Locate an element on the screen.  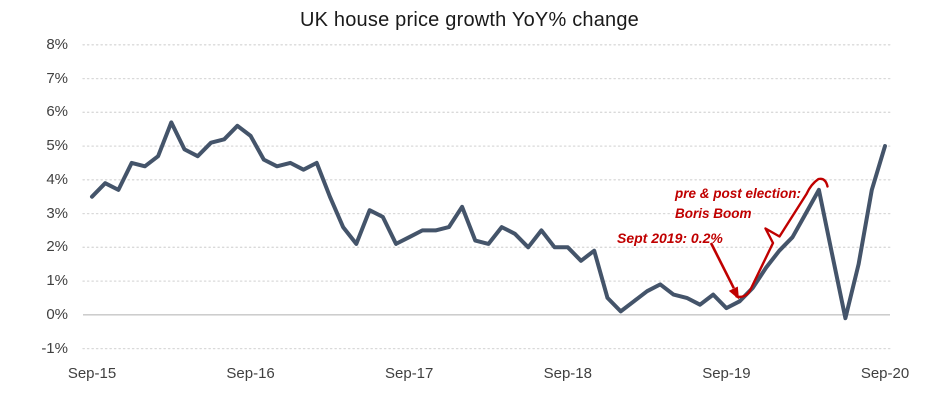
y-tick-label: 3% is located at coordinates (57, 213).